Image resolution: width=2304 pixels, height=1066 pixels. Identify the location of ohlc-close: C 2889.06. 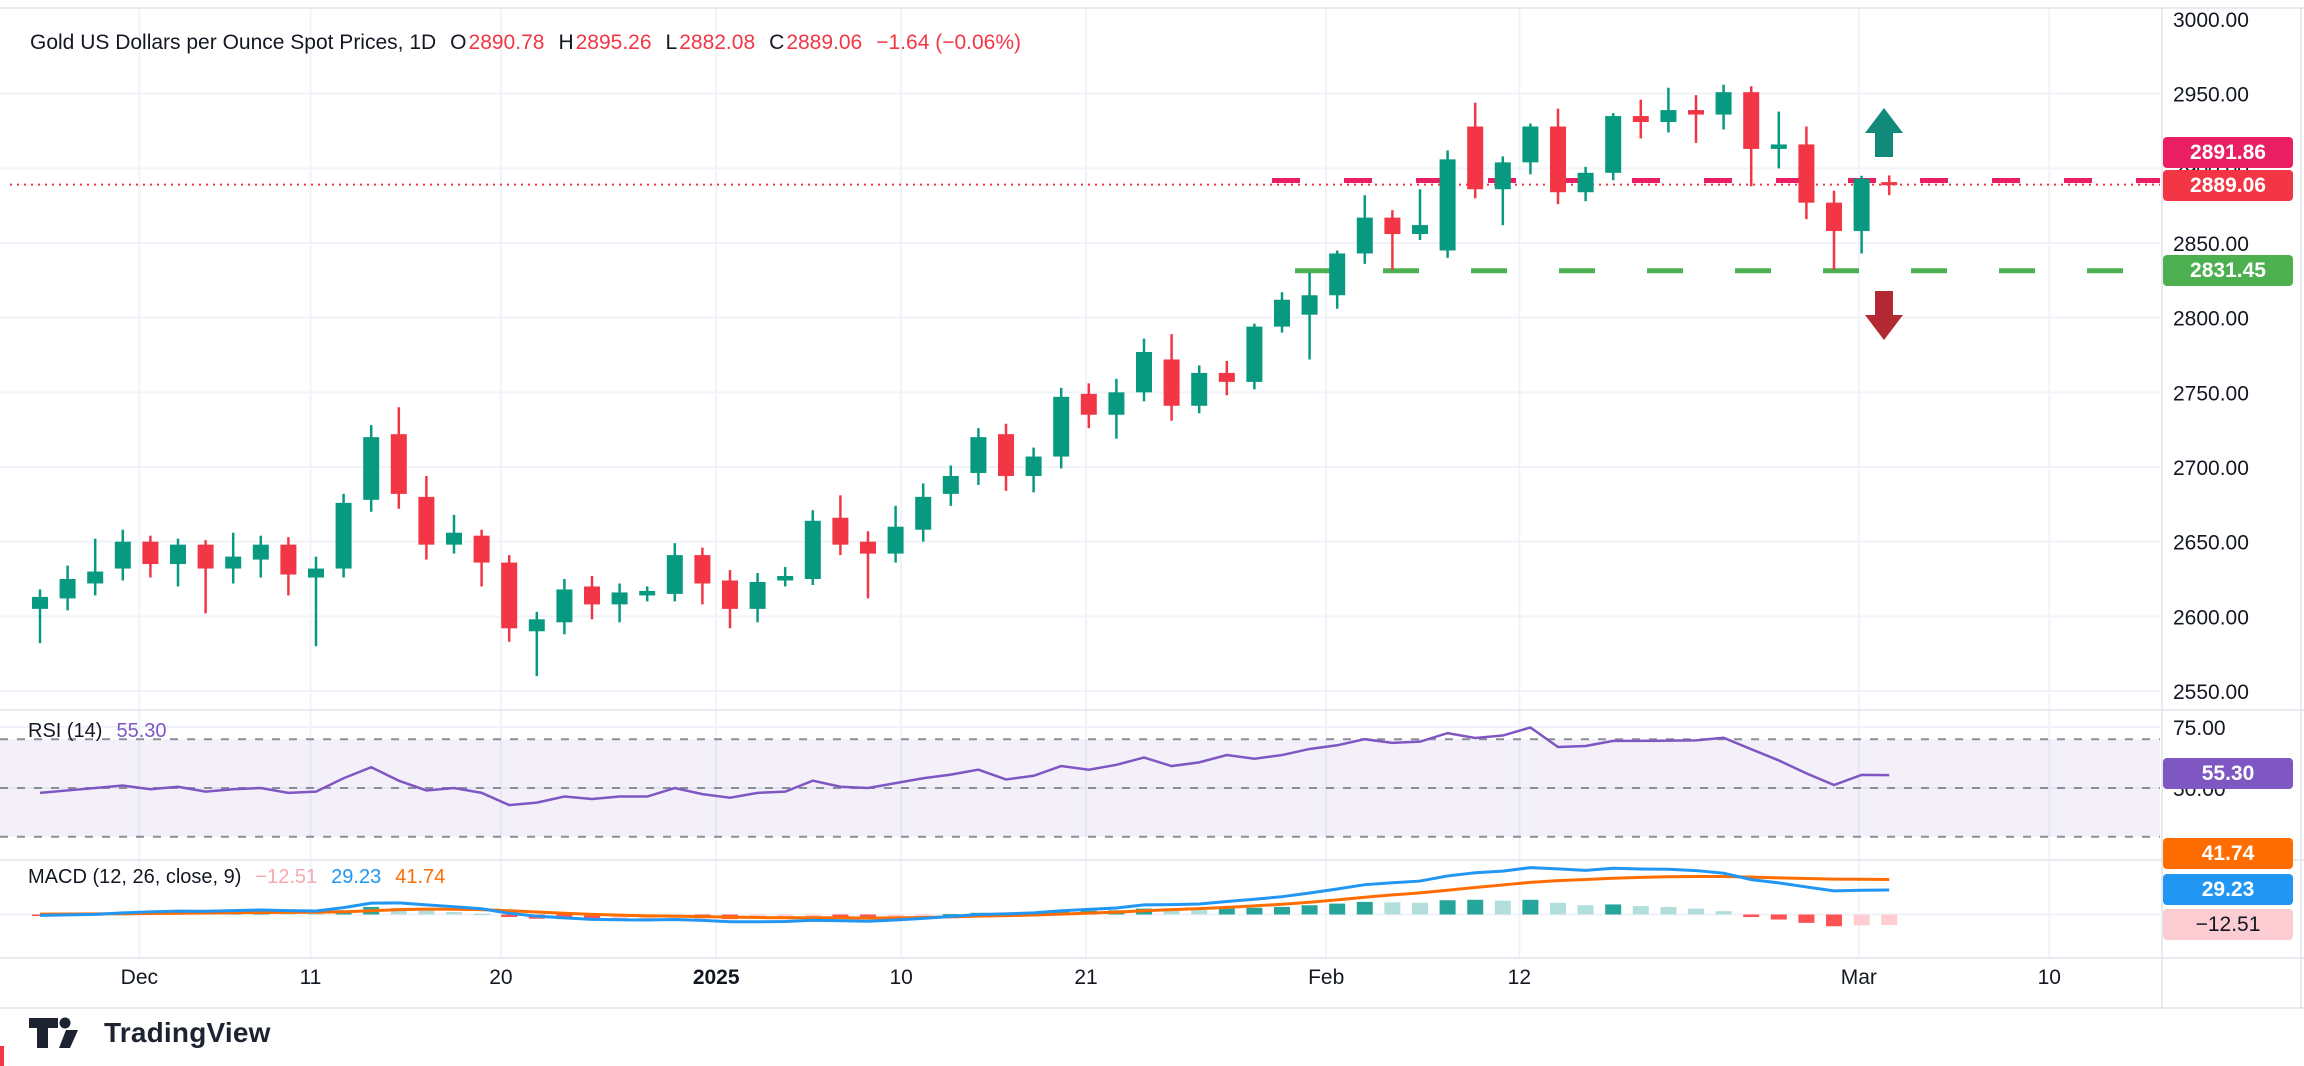
(816, 42).